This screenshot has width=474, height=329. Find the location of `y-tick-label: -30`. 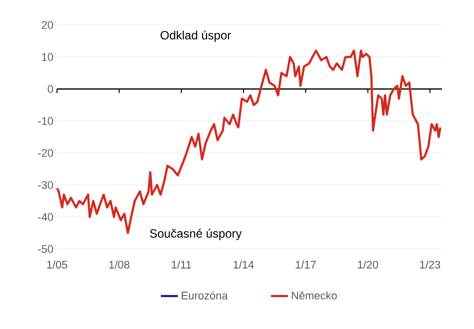

y-tick-label: -30 is located at coordinates (46, 185).